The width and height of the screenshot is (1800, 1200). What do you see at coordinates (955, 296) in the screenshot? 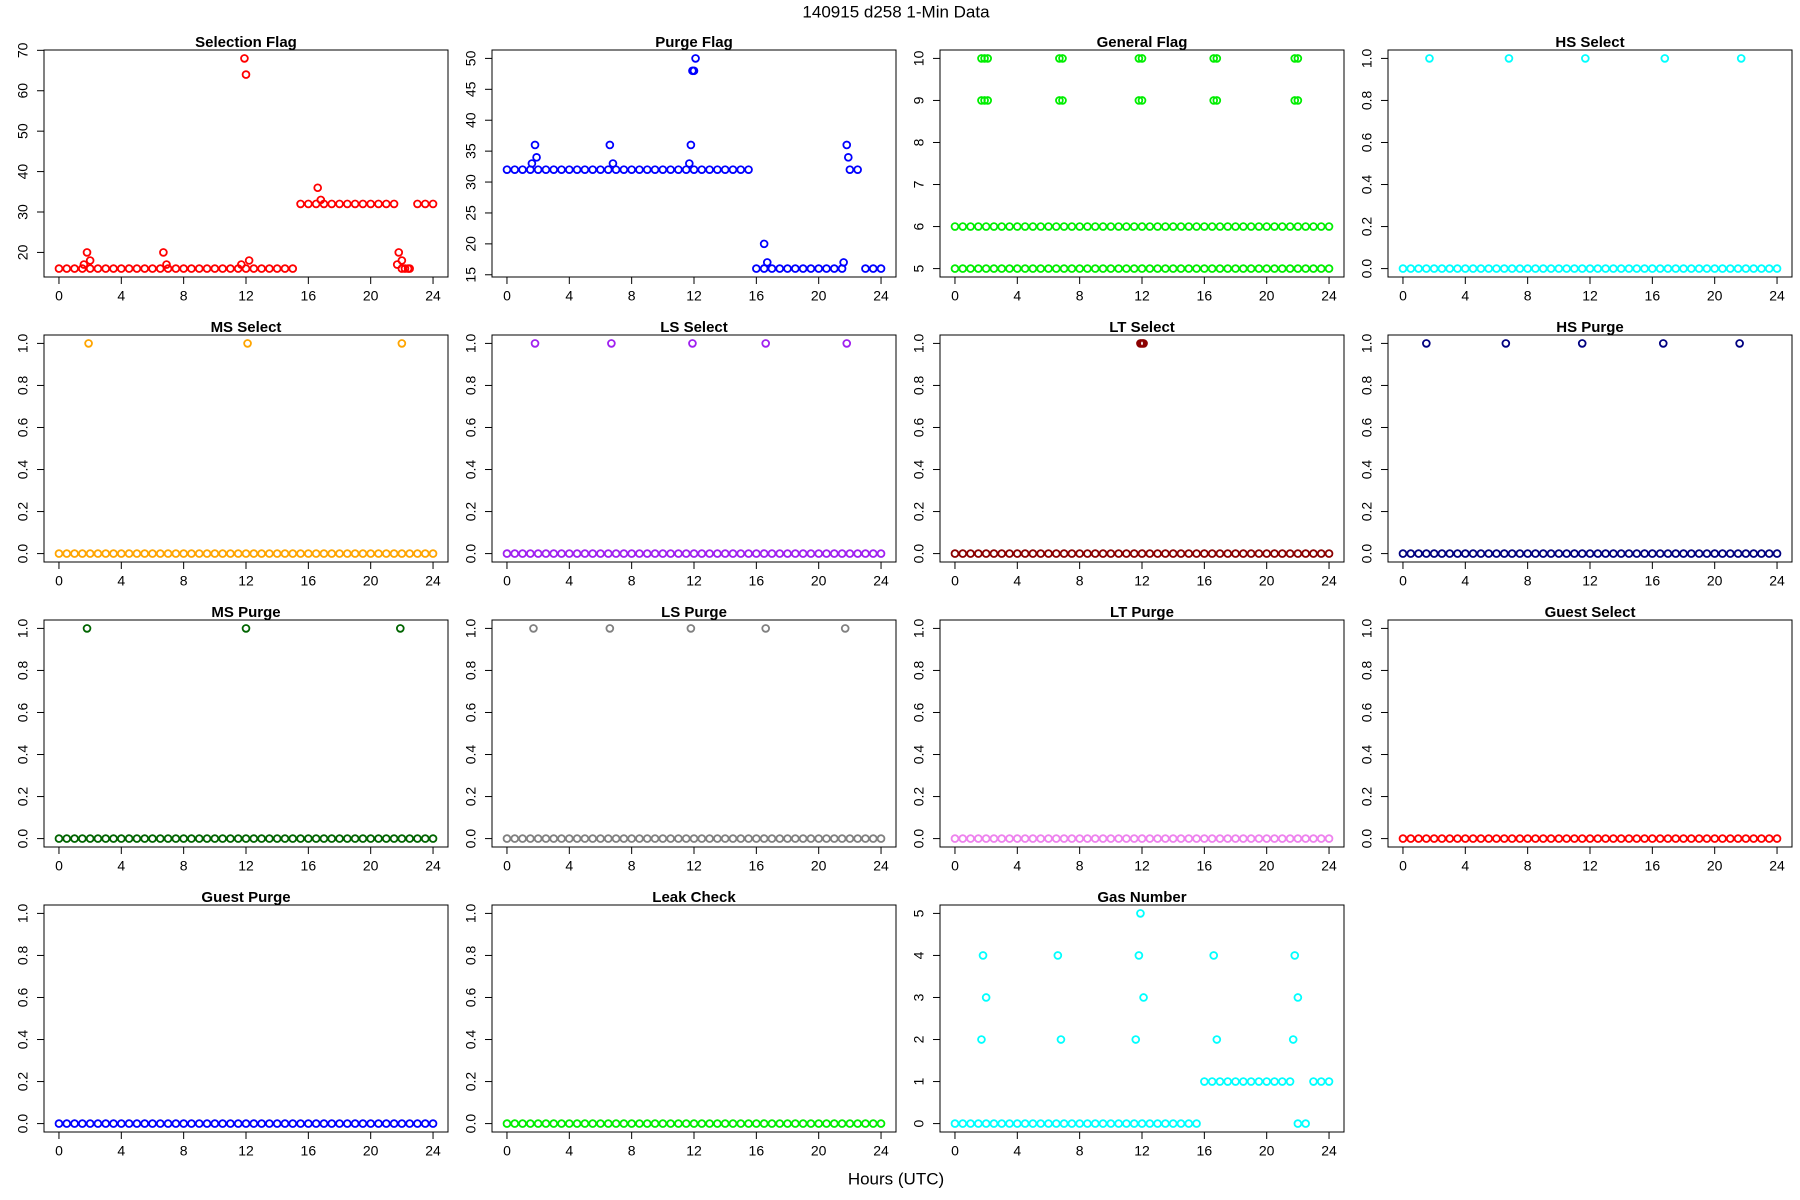
I see `x-tick-label: 0` at bounding box center [955, 296].